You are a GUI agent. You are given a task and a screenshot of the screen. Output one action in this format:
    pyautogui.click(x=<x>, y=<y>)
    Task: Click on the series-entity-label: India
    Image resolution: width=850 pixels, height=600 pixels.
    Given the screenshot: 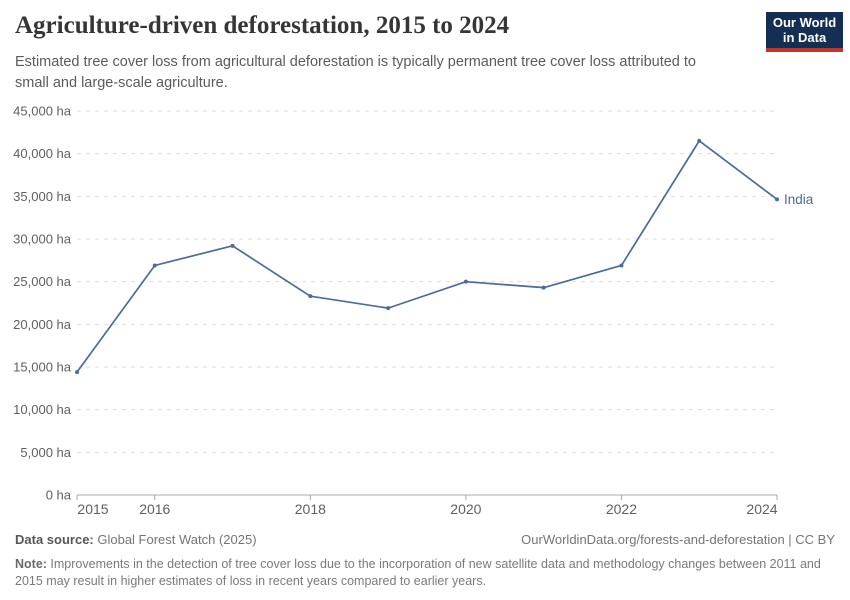 What is the action you would take?
    pyautogui.click(x=799, y=199)
    